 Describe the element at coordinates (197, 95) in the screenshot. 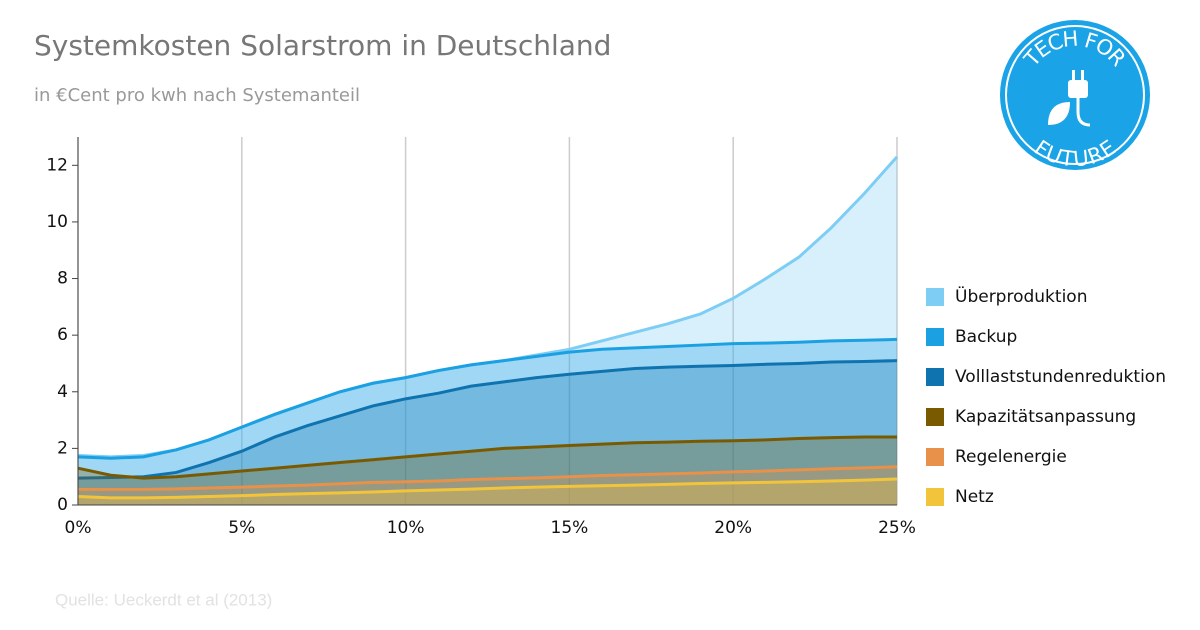

I see `chart-subtitle: in €Cent pro kwh nach Systemanteil` at that location.